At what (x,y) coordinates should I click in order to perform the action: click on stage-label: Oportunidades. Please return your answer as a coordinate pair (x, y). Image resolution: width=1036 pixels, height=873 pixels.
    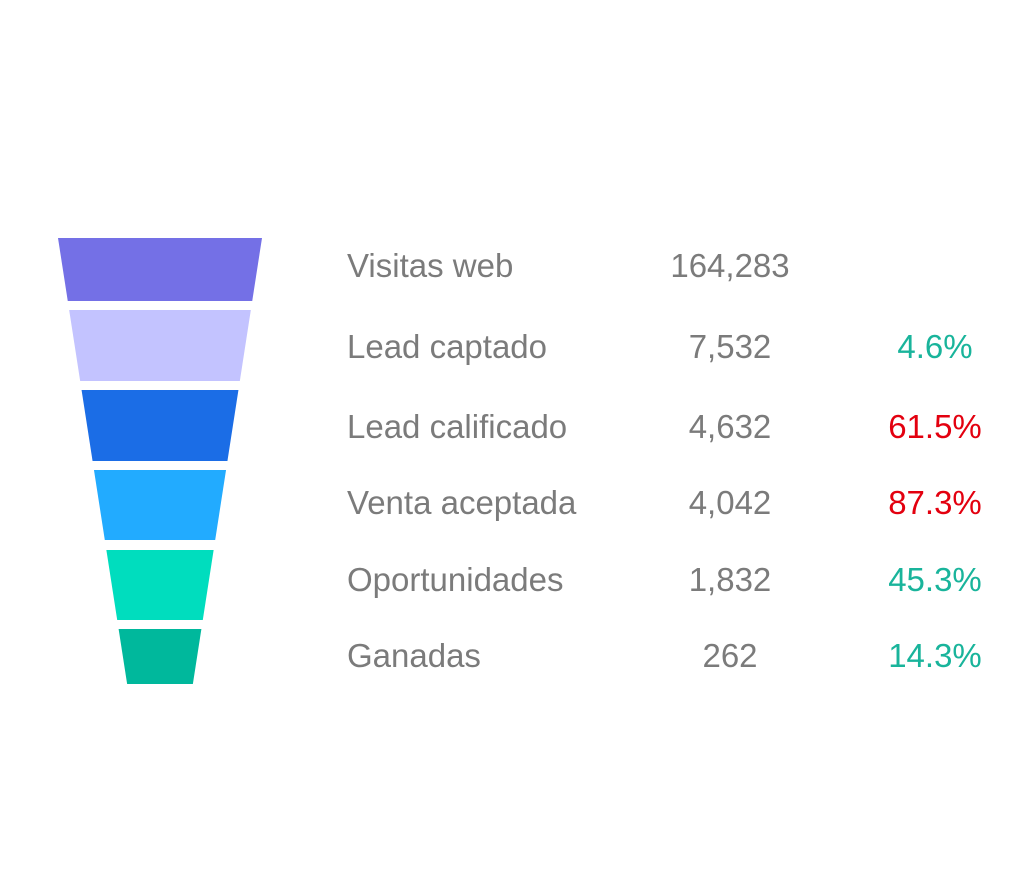
    Looking at the image, I should click on (455, 579).